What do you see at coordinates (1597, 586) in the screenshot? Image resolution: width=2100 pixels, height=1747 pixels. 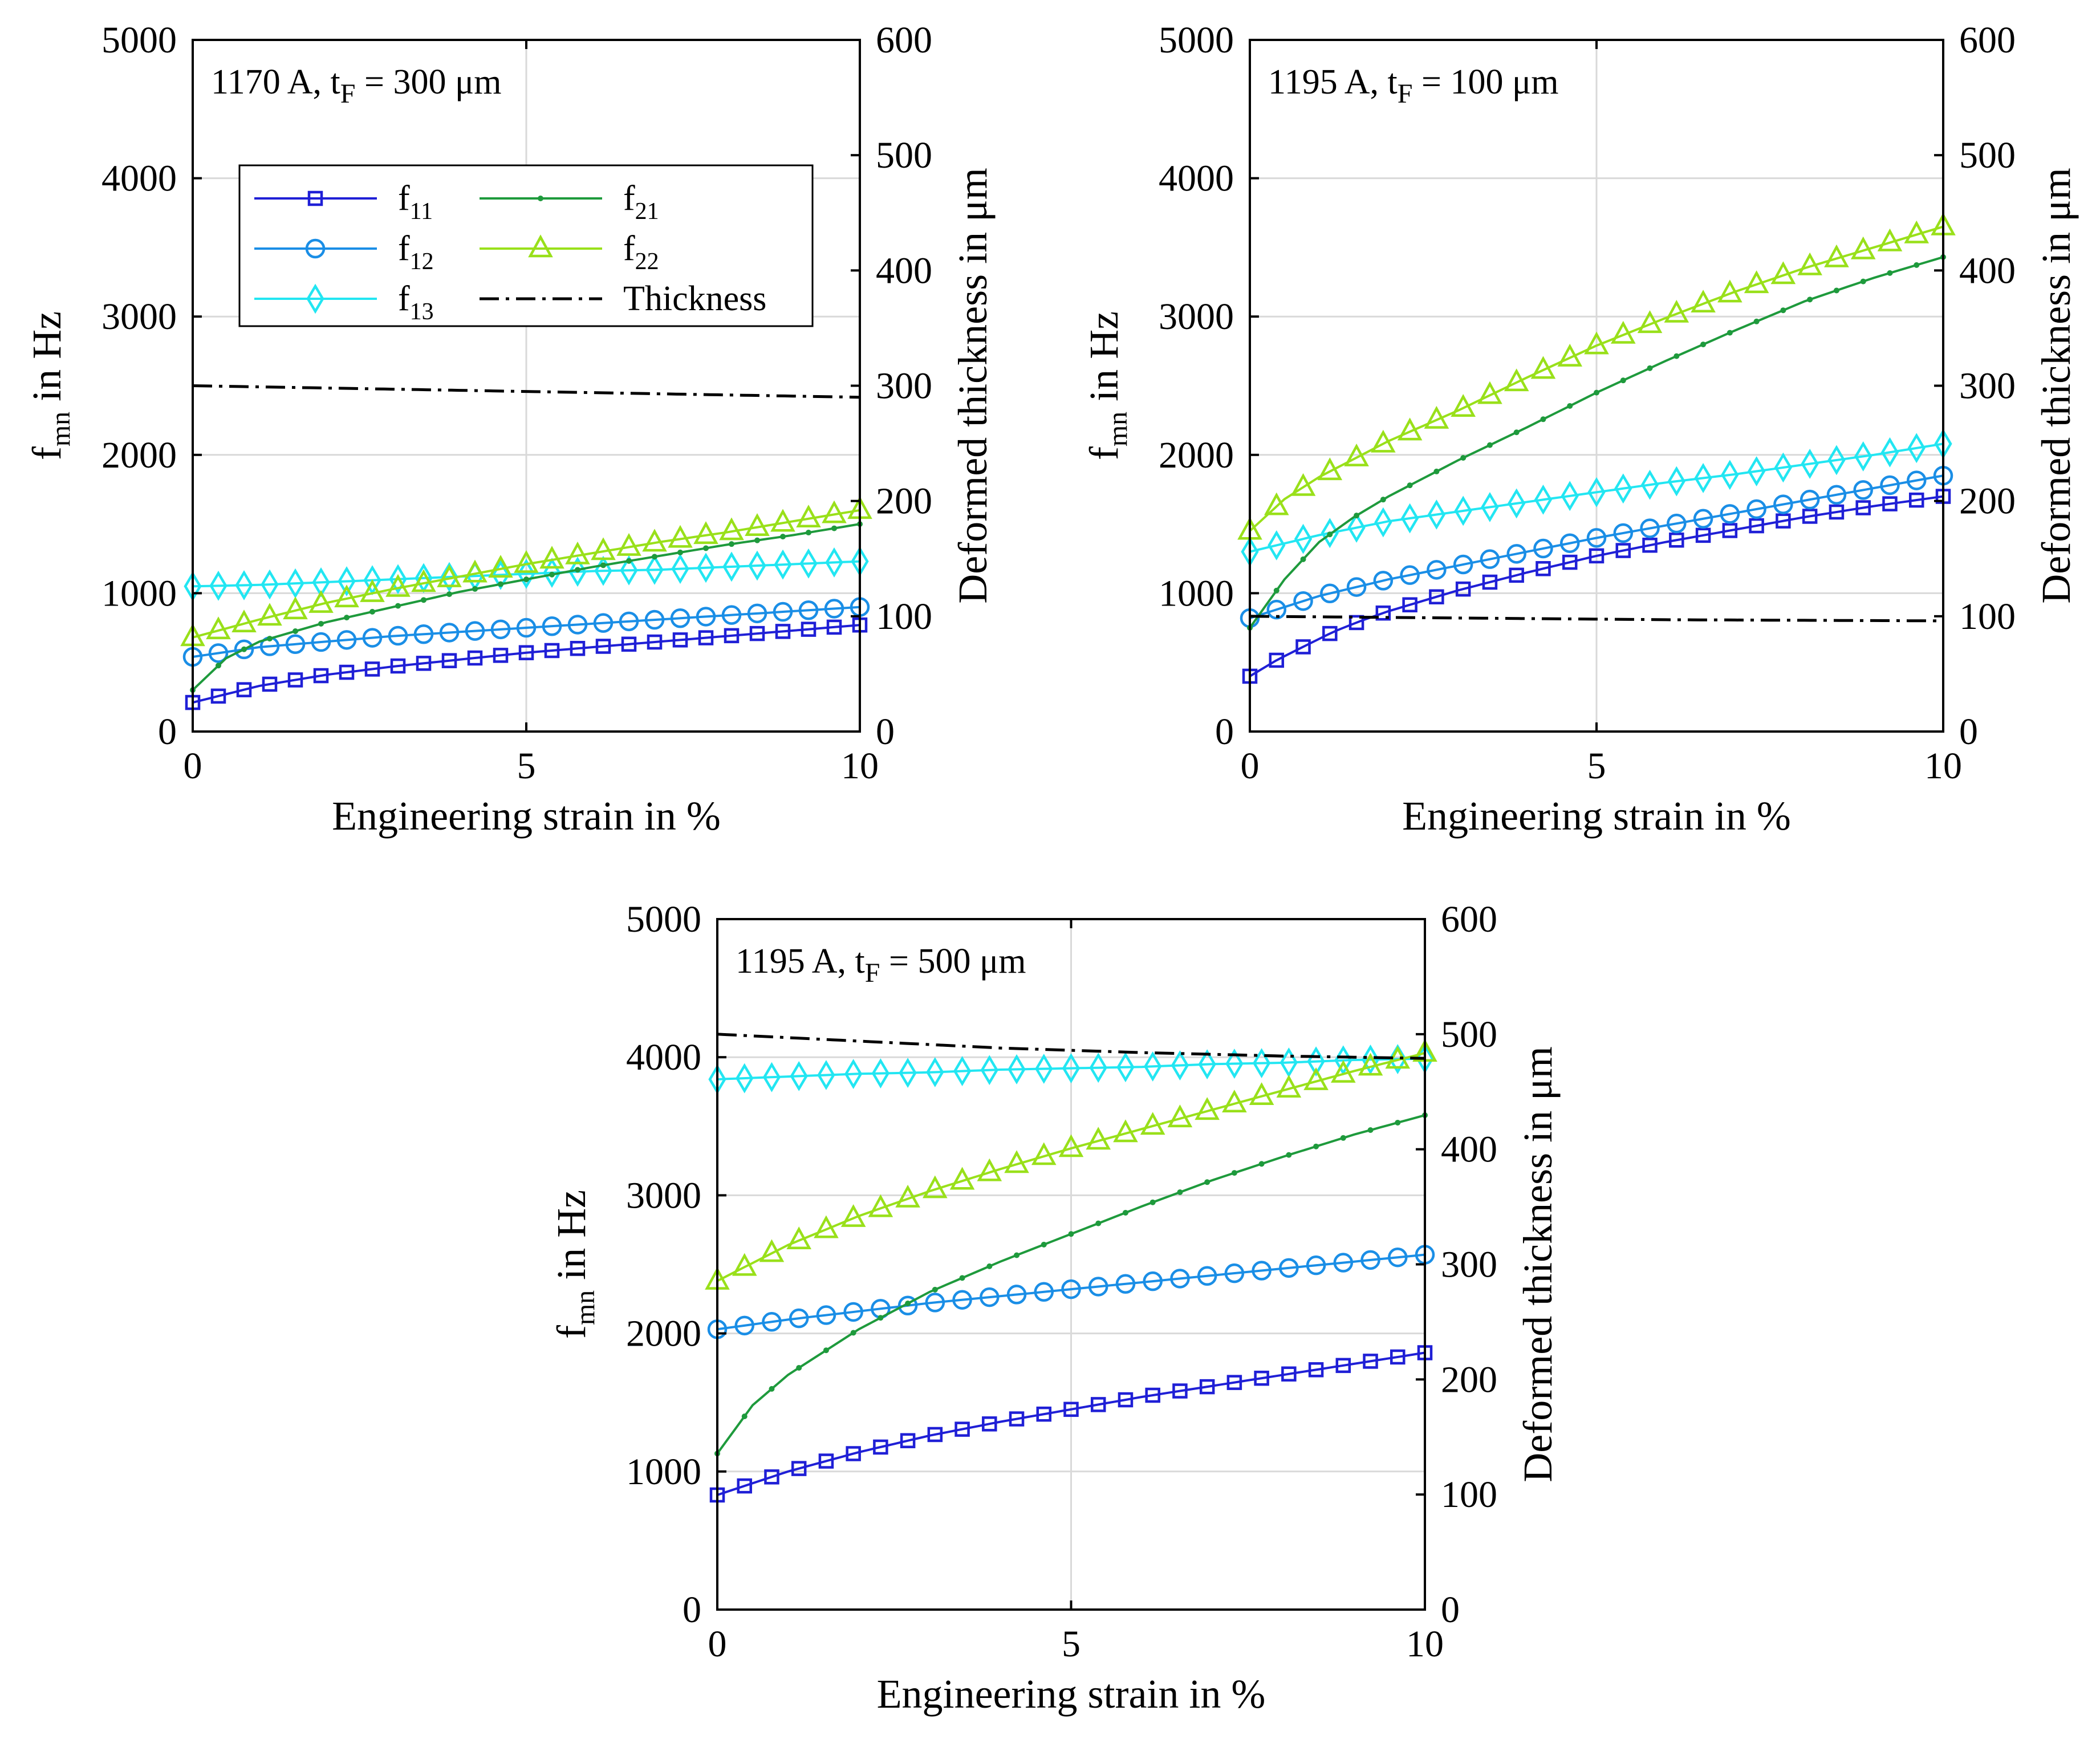 I see `f11-line` at bounding box center [1597, 586].